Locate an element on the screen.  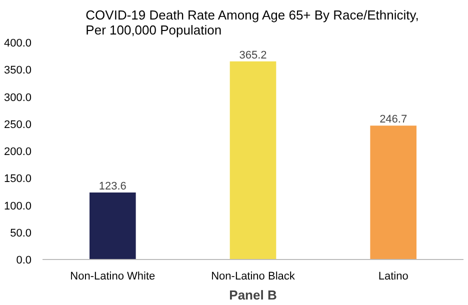
y-tick-label: 400.0 is located at coordinates (18, 44).